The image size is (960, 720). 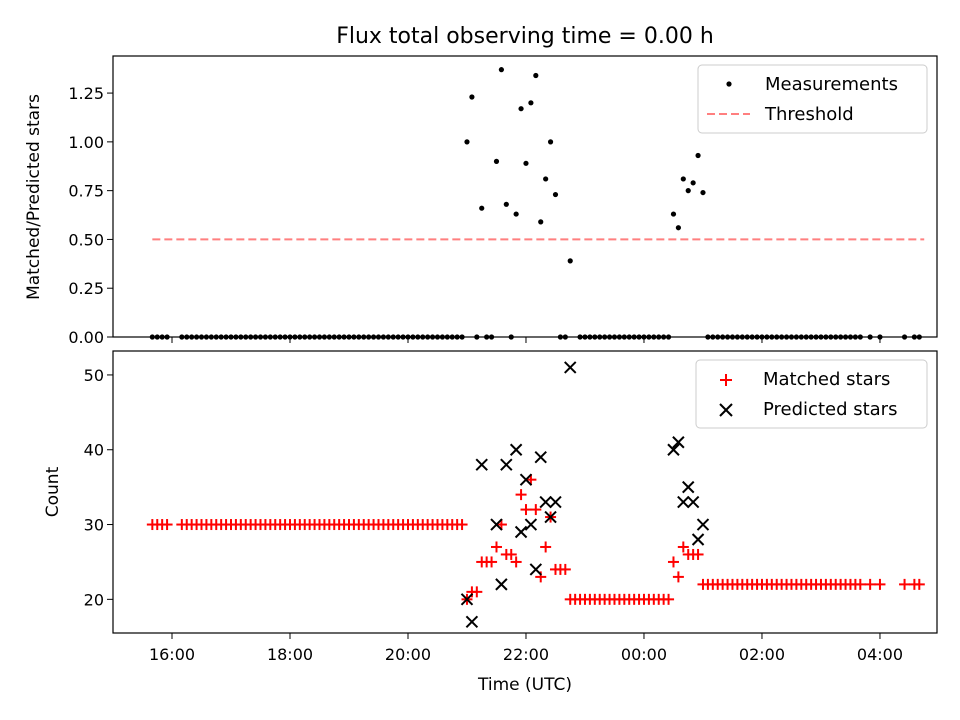 I want to click on top-x-ticks, so click(x=526, y=340).